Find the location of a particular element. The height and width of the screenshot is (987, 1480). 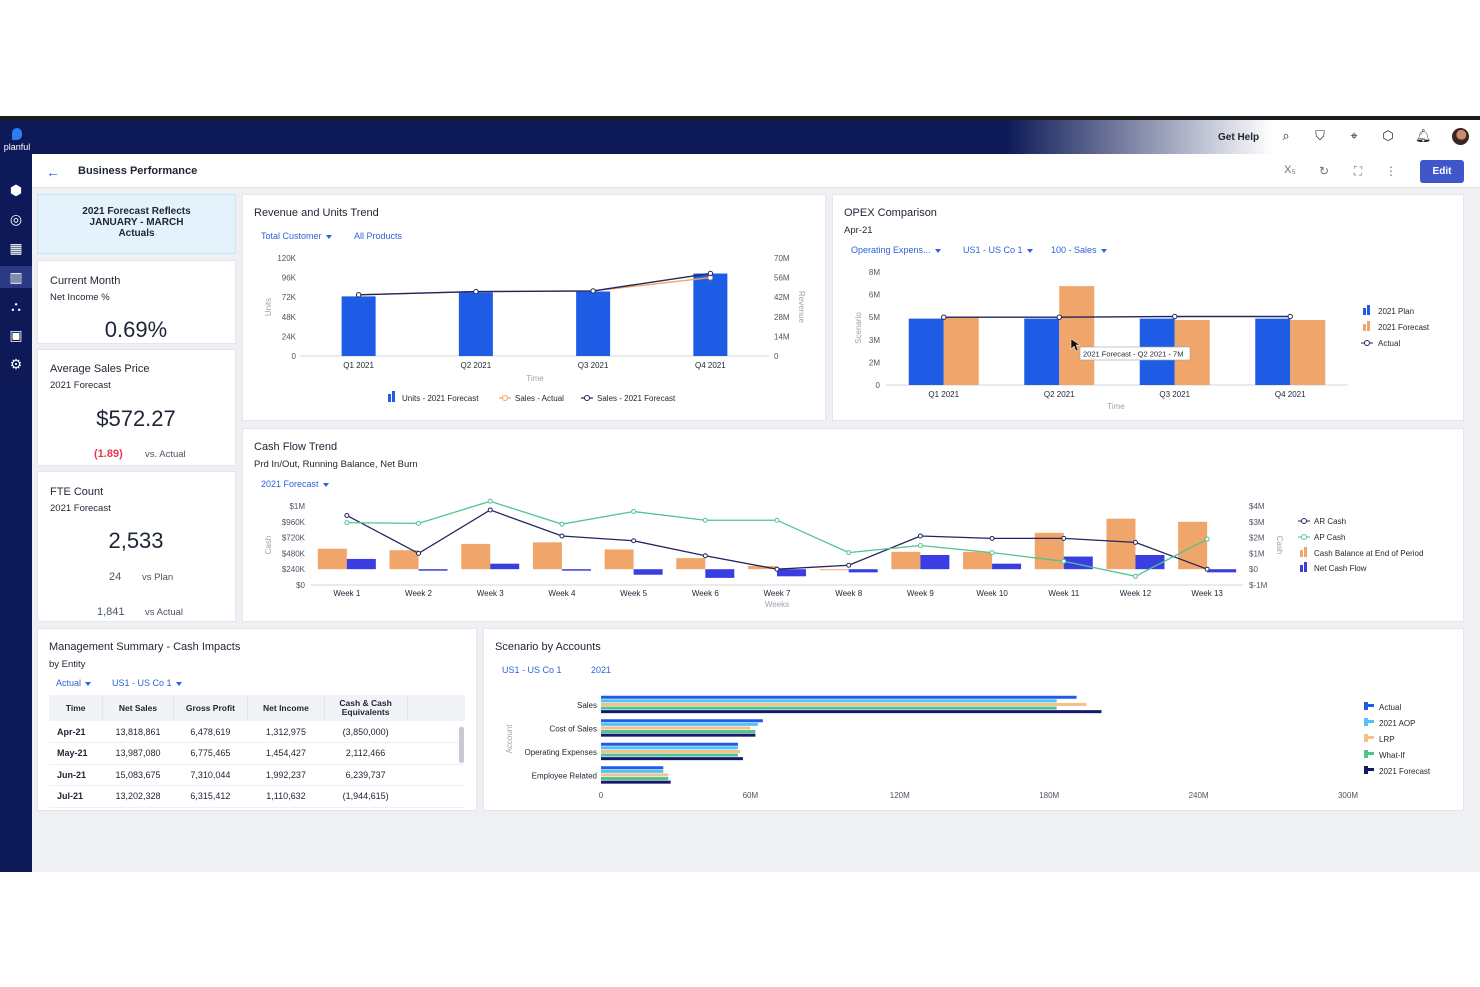

col-header: Gross Profit is located at coordinates (211, 708).